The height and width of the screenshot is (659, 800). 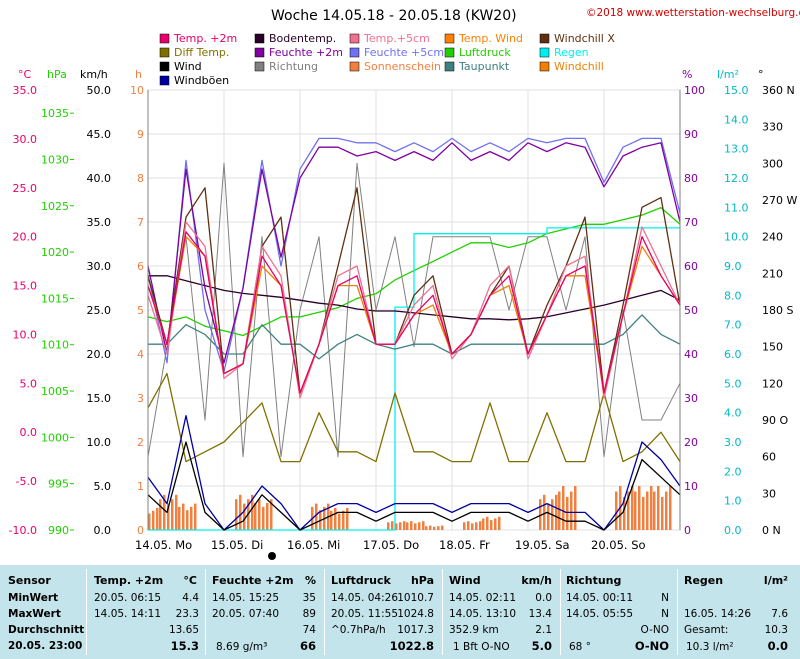 What do you see at coordinates (691, 310) in the screenshot?
I see `humidity-axis-tick: 50` at bounding box center [691, 310].